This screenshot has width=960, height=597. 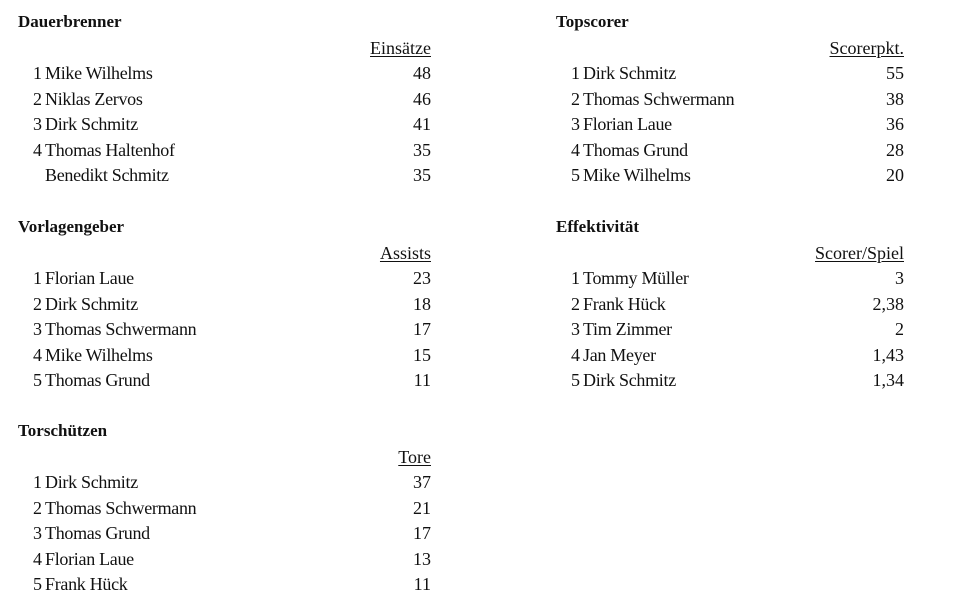 What do you see at coordinates (730, 150) in the screenshot?
I see `ranking-row: 4 Thomas Grund 28` at bounding box center [730, 150].